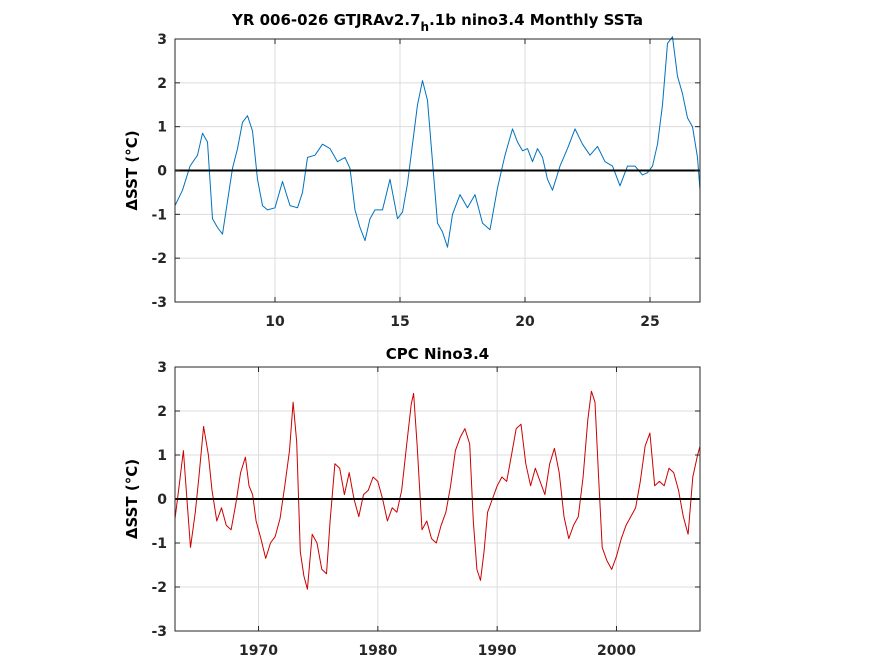 Image resolution: width=875 pixels, height=656 pixels. What do you see at coordinates (162, 500) in the screenshot?
I see `bottom-ytick-label: 0` at bounding box center [162, 500].